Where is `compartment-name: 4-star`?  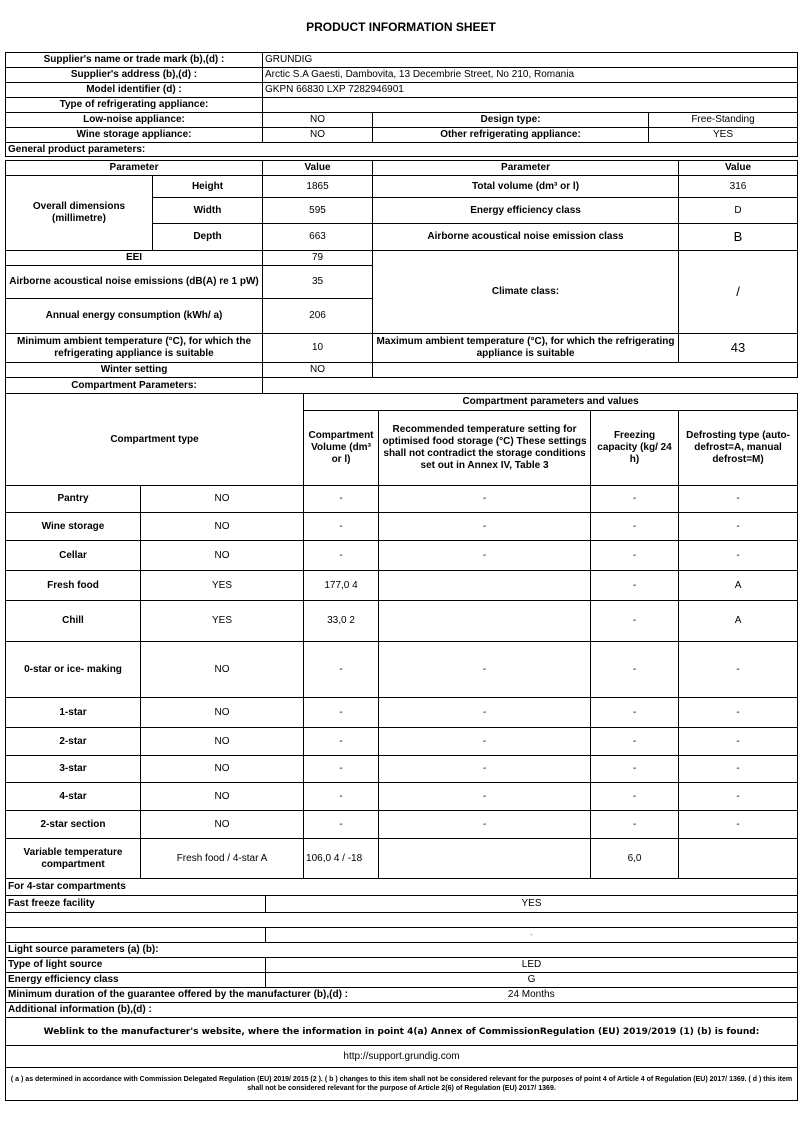
compartment-name: 4-star is located at coordinates (73, 796).